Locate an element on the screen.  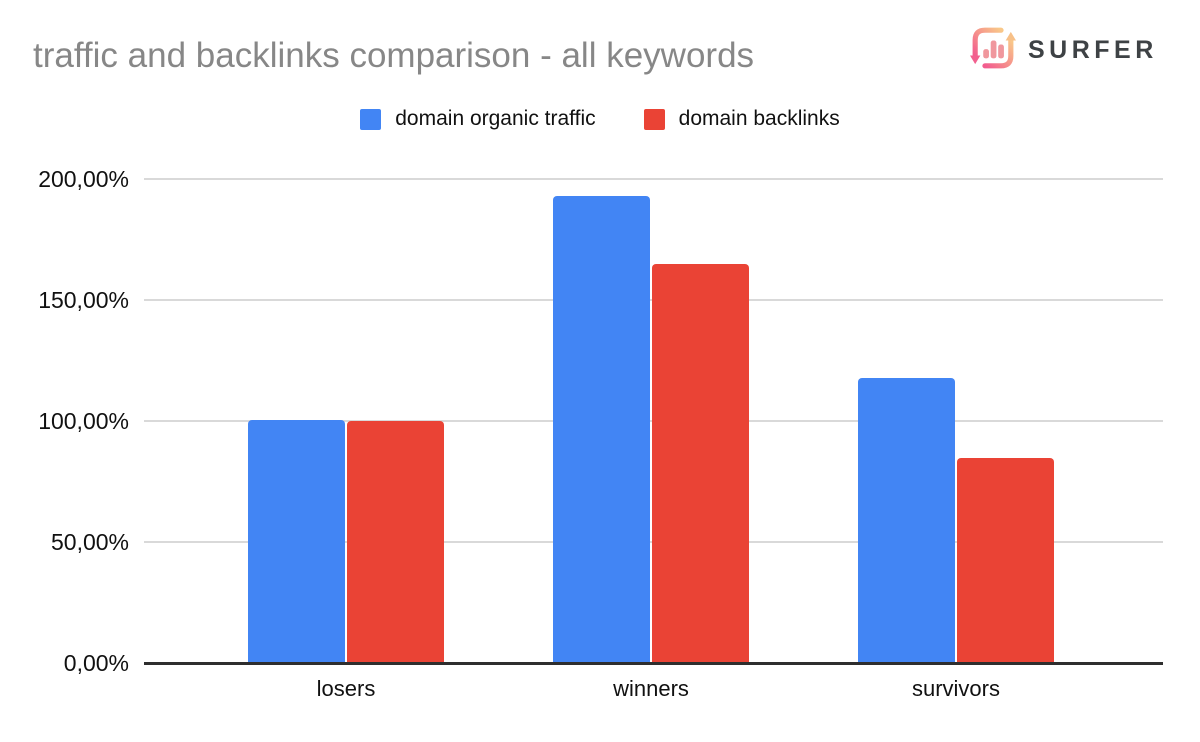
bar-winners-backlinks is located at coordinates (700, 463).